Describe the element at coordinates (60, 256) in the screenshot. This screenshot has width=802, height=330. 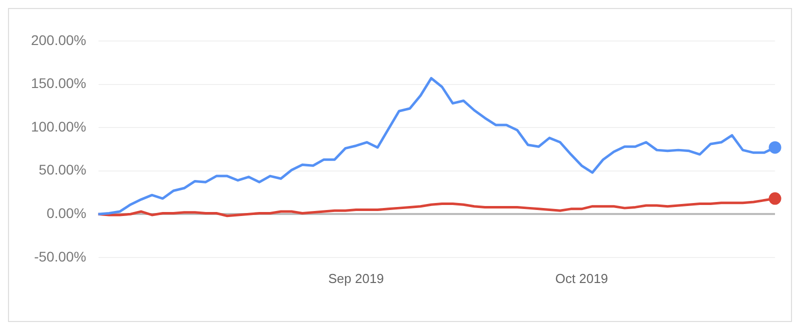
I see `y-tick-label: -50.00%` at that location.